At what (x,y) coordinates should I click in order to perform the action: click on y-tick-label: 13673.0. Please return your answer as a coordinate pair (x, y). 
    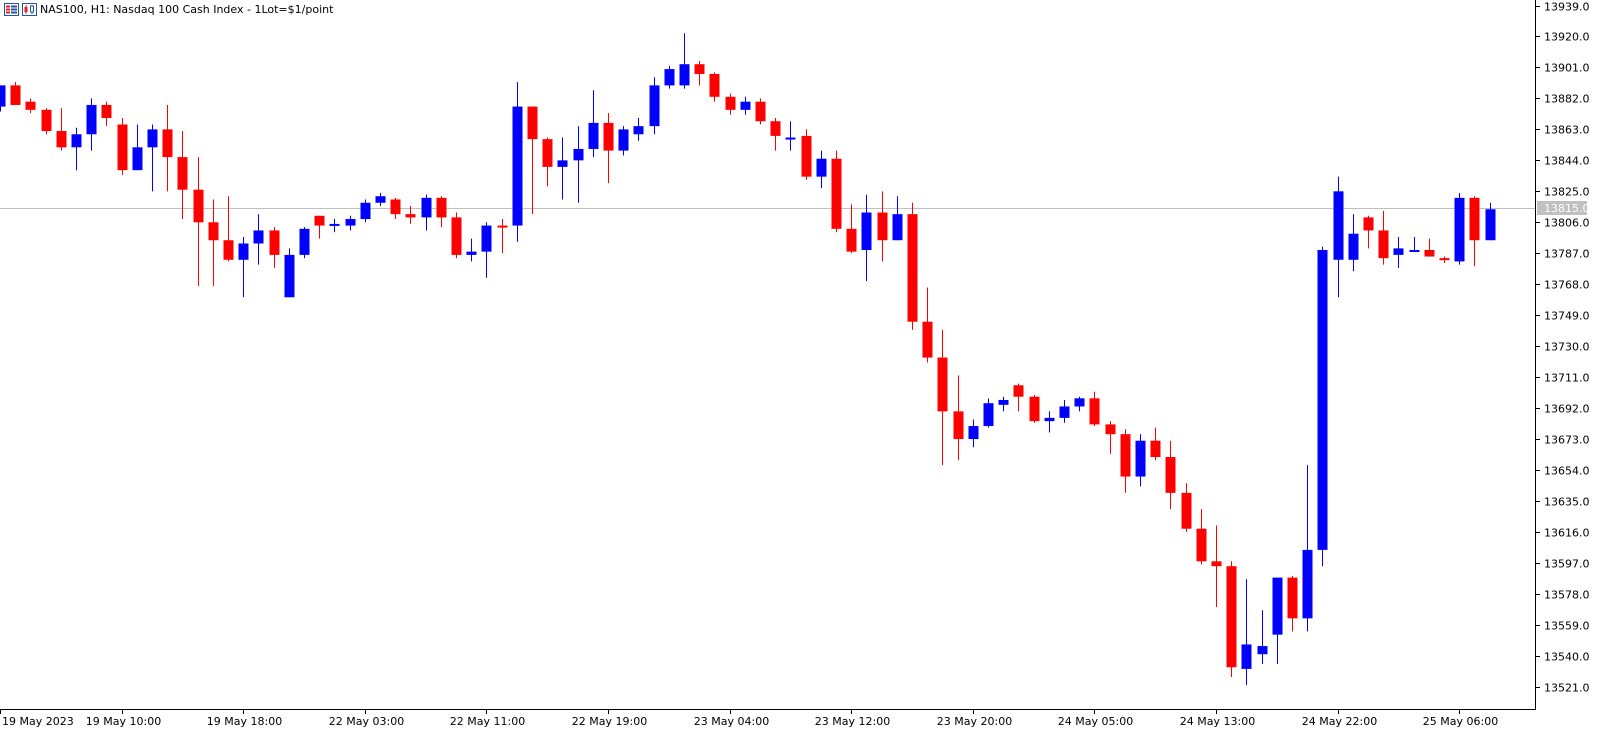
    Looking at the image, I should click on (1567, 440).